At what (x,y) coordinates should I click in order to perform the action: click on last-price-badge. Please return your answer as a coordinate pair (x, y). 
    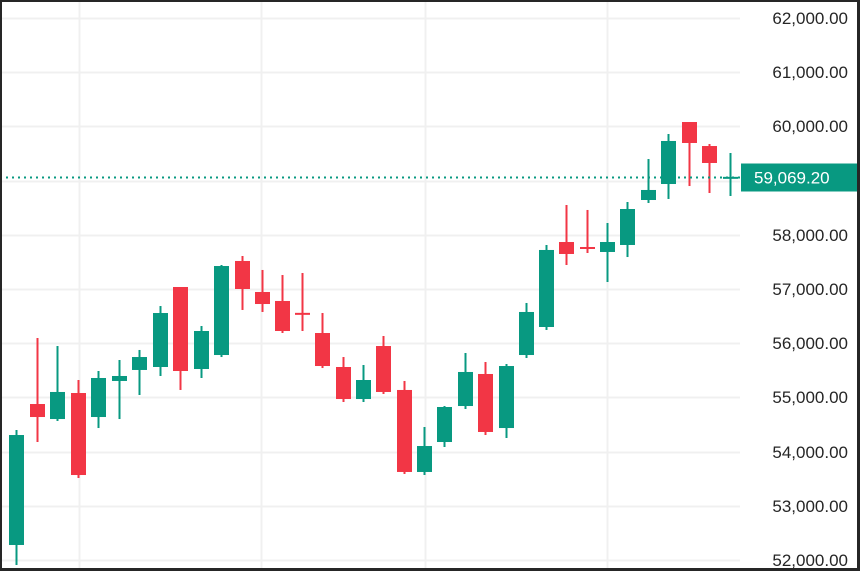
    Looking at the image, I should click on (799, 177).